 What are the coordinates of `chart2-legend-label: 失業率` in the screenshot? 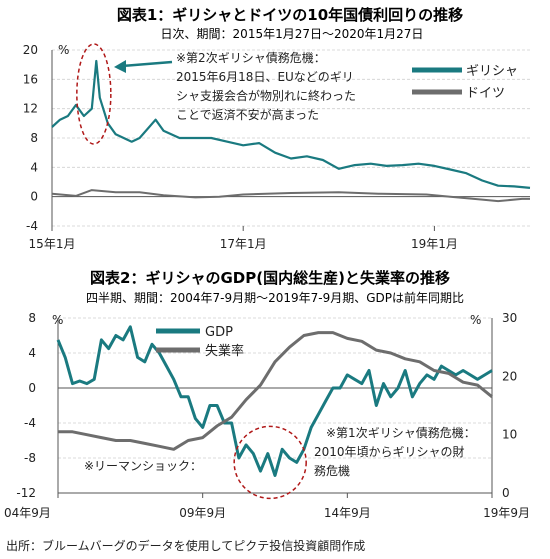 It's located at (224, 351).